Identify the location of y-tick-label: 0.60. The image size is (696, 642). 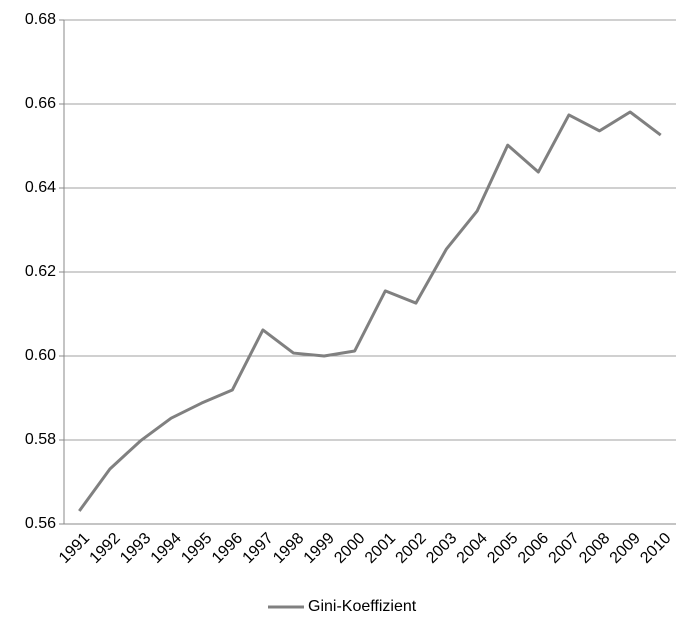
(40, 355).